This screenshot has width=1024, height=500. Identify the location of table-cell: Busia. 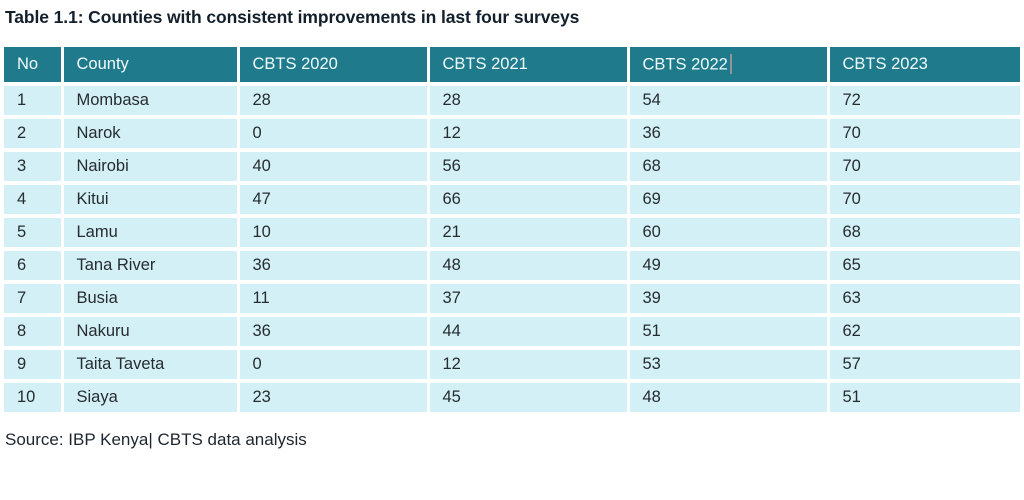
(151, 299).